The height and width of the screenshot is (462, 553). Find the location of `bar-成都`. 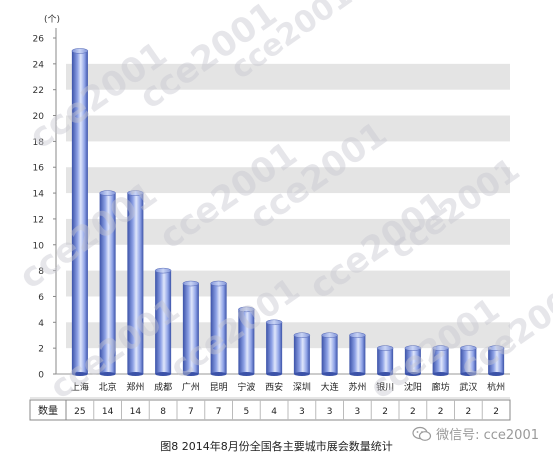

bar-成都 is located at coordinates (163, 322).